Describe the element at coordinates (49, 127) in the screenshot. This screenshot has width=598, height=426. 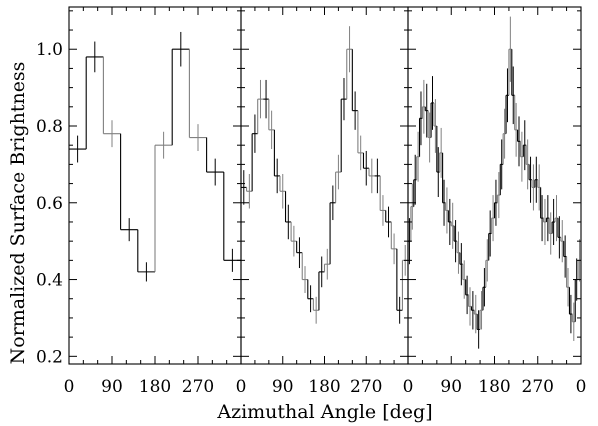
I see `y-tick-label: 0.8` at that location.